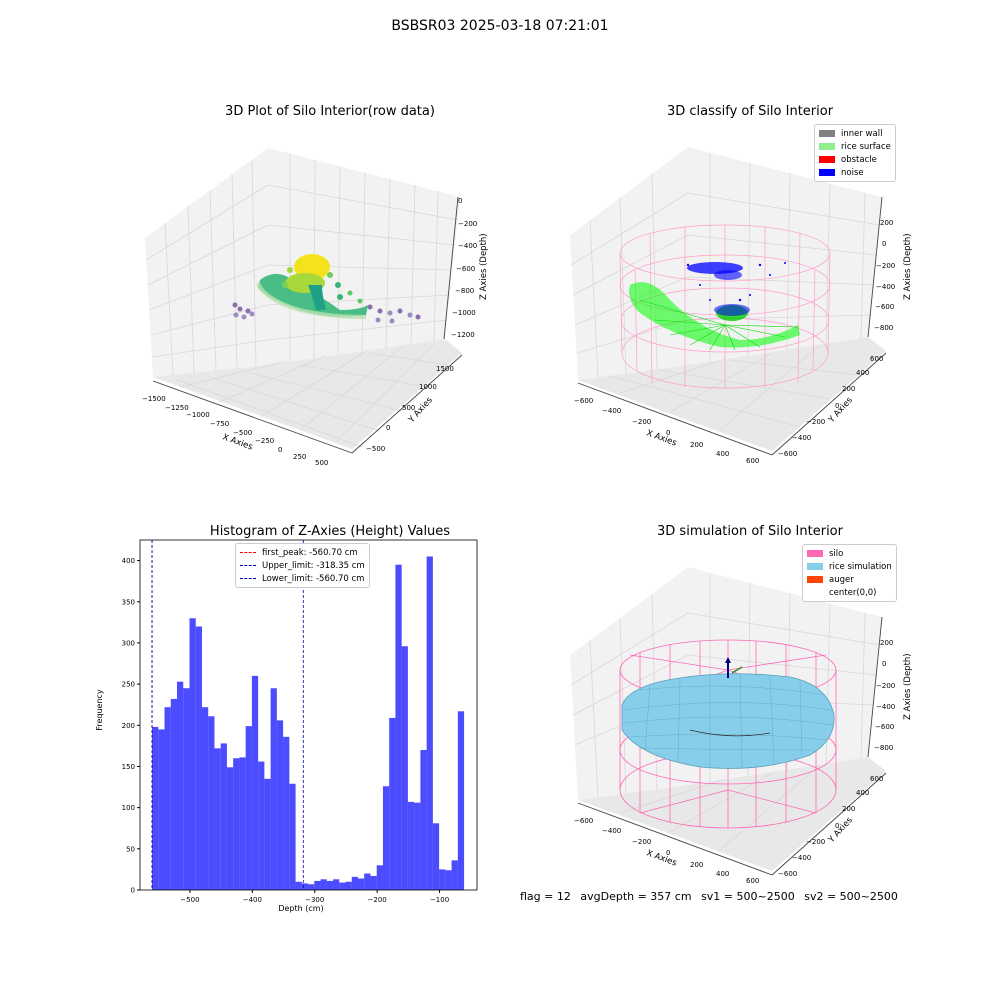 The height and width of the screenshot is (1000, 1000). What do you see at coordinates (128, 602) in the screenshot?
I see `y-tick-label: 350` at bounding box center [128, 602].